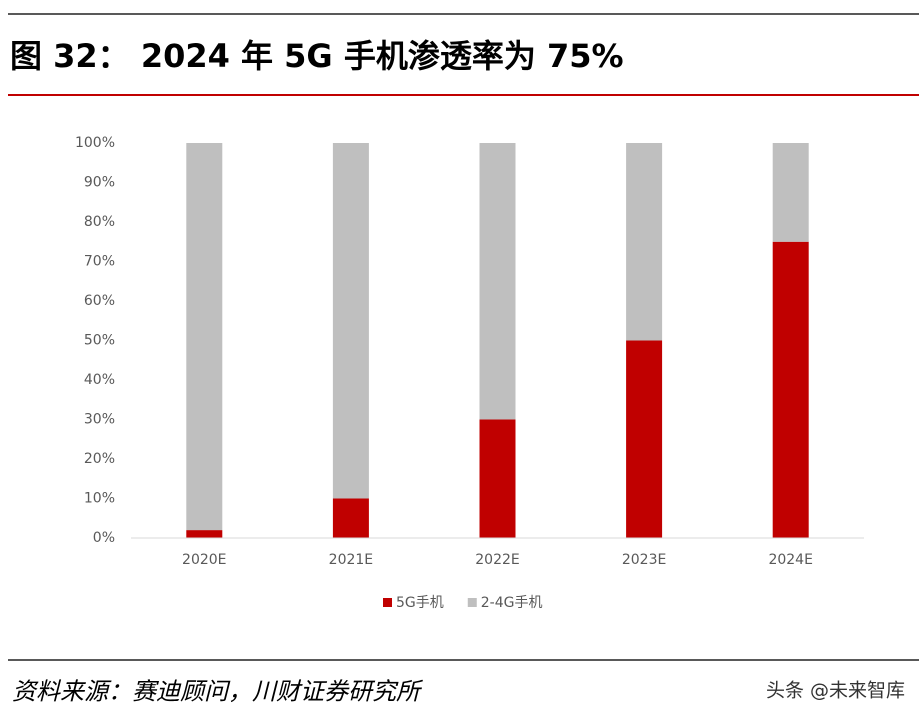 Image resolution: width=919 pixels, height=721 pixels. I want to click on legend-label: 2-4G手机, so click(512, 603).